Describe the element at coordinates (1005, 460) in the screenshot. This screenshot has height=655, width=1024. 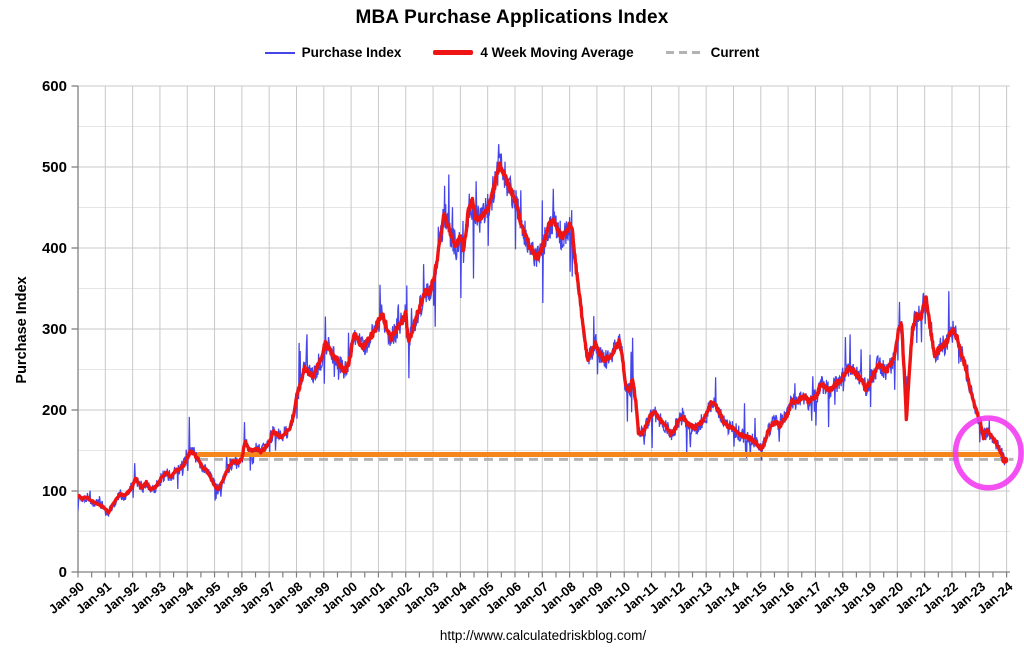
I see `series-end-marker` at that location.